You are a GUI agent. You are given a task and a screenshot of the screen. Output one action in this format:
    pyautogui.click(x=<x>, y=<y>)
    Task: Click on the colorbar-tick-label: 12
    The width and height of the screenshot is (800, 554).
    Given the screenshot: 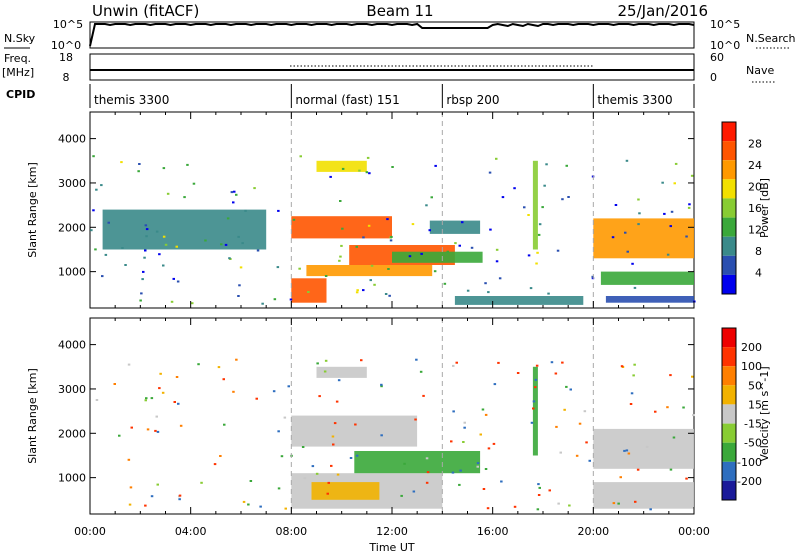 What is the action you would take?
    pyautogui.click(x=755, y=230)
    